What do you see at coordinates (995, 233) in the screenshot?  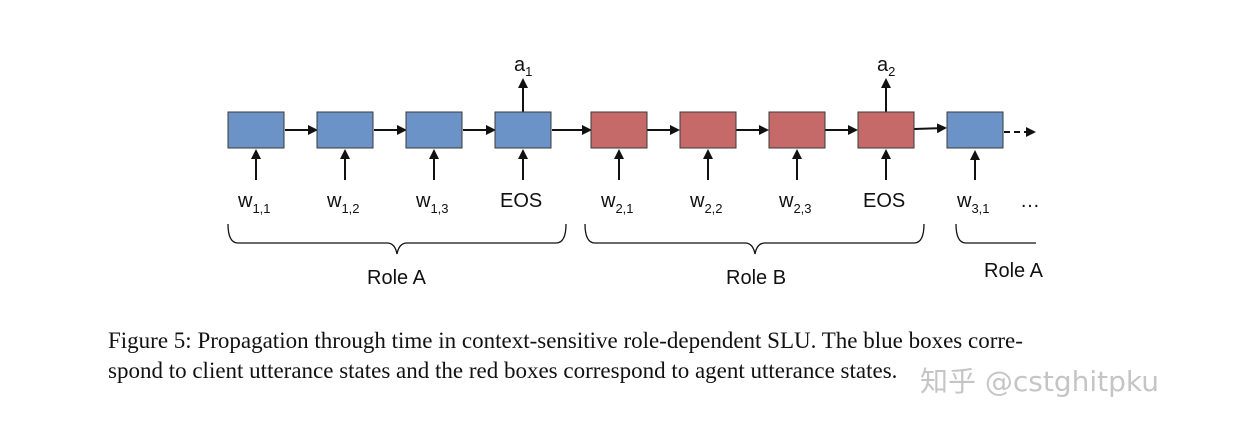 I see `role-a2-brace` at bounding box center [995, 233].